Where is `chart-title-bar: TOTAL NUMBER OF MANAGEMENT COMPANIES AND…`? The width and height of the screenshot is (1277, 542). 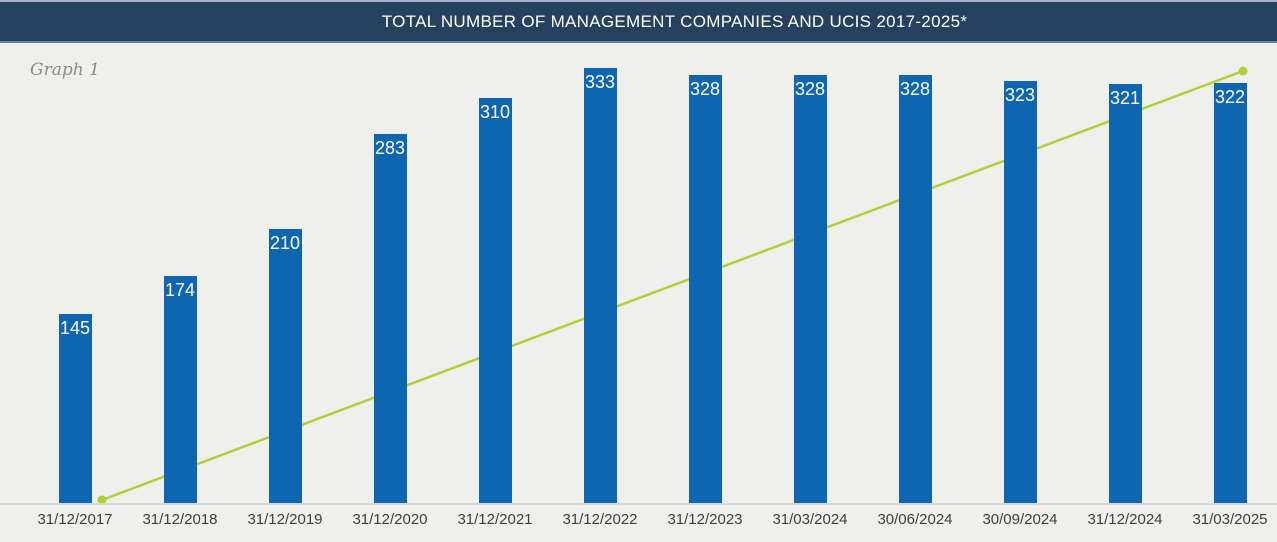 chart-title-bar: TOTAL NUMBER OF MANAGEMENT COMPANIES AND… is located at coordinates (638, 22).